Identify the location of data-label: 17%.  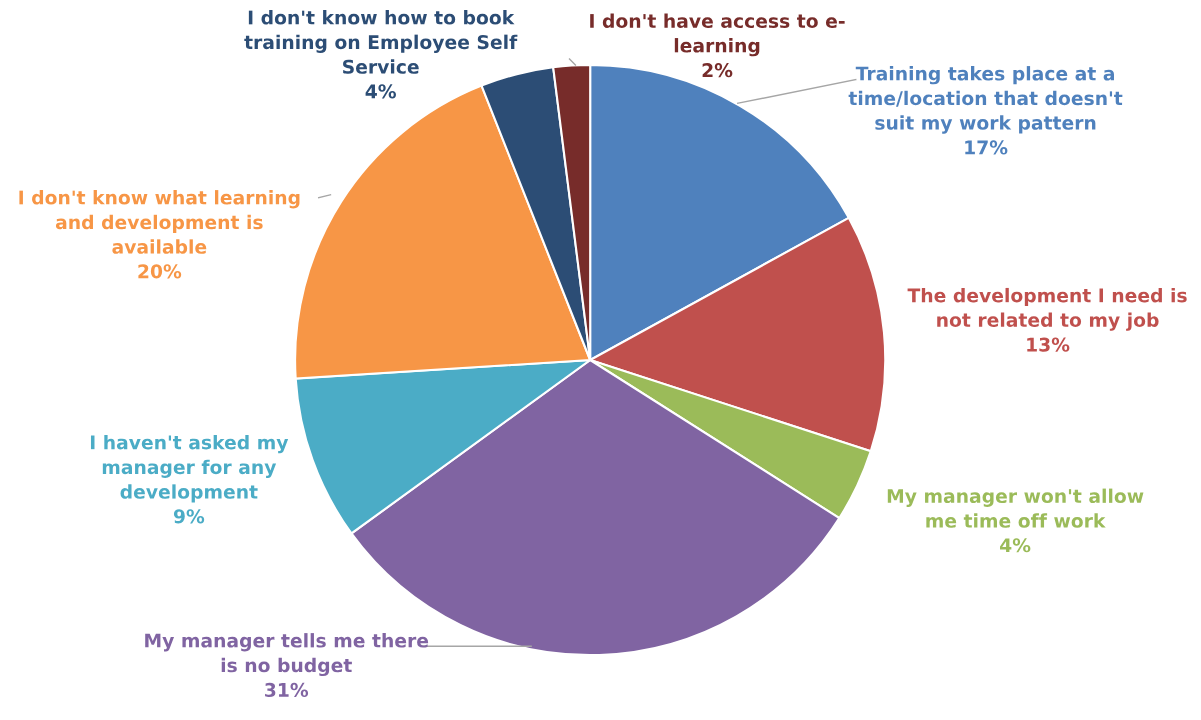
(986, 147).